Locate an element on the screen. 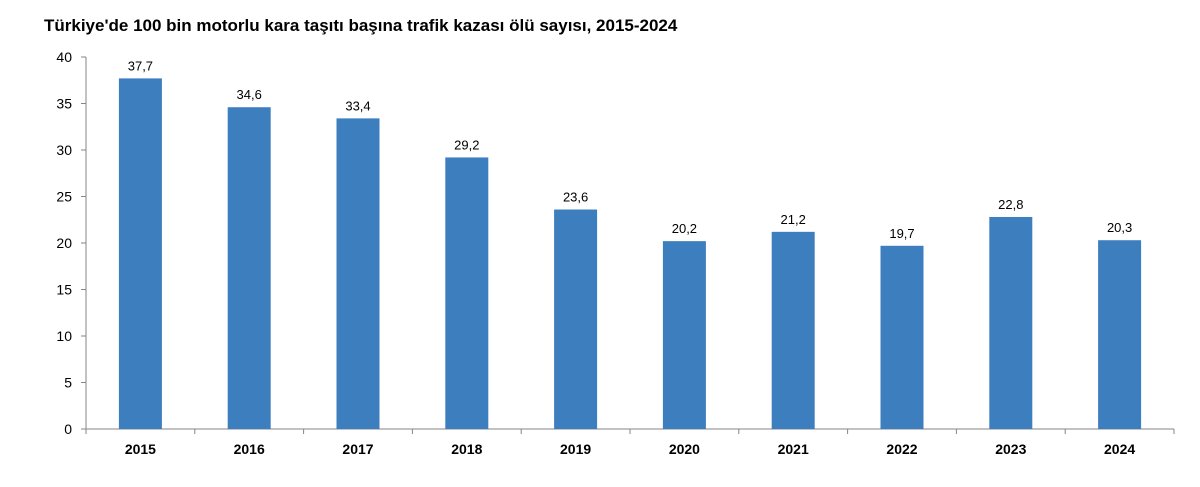 This screenshot has height=487, width=1200. data-label-2016: 34,6 is located at coordinates (249, 94).